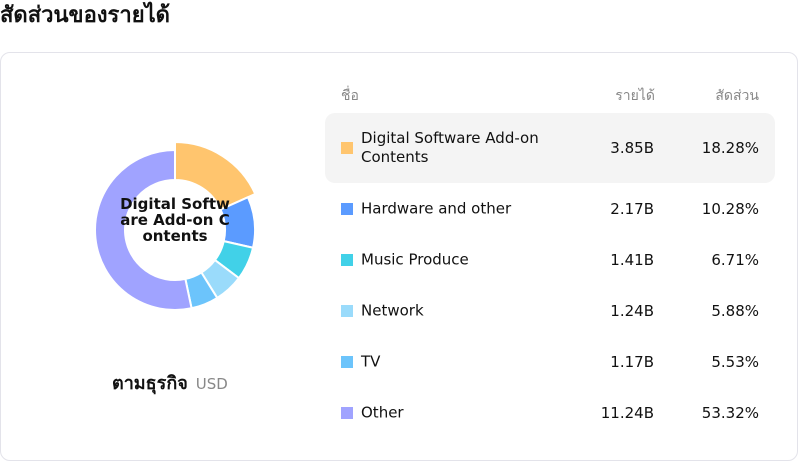  Describe the element at coordinates (632, 311) in the screenshot. I see `row-revenue: 1.24B` at that location.